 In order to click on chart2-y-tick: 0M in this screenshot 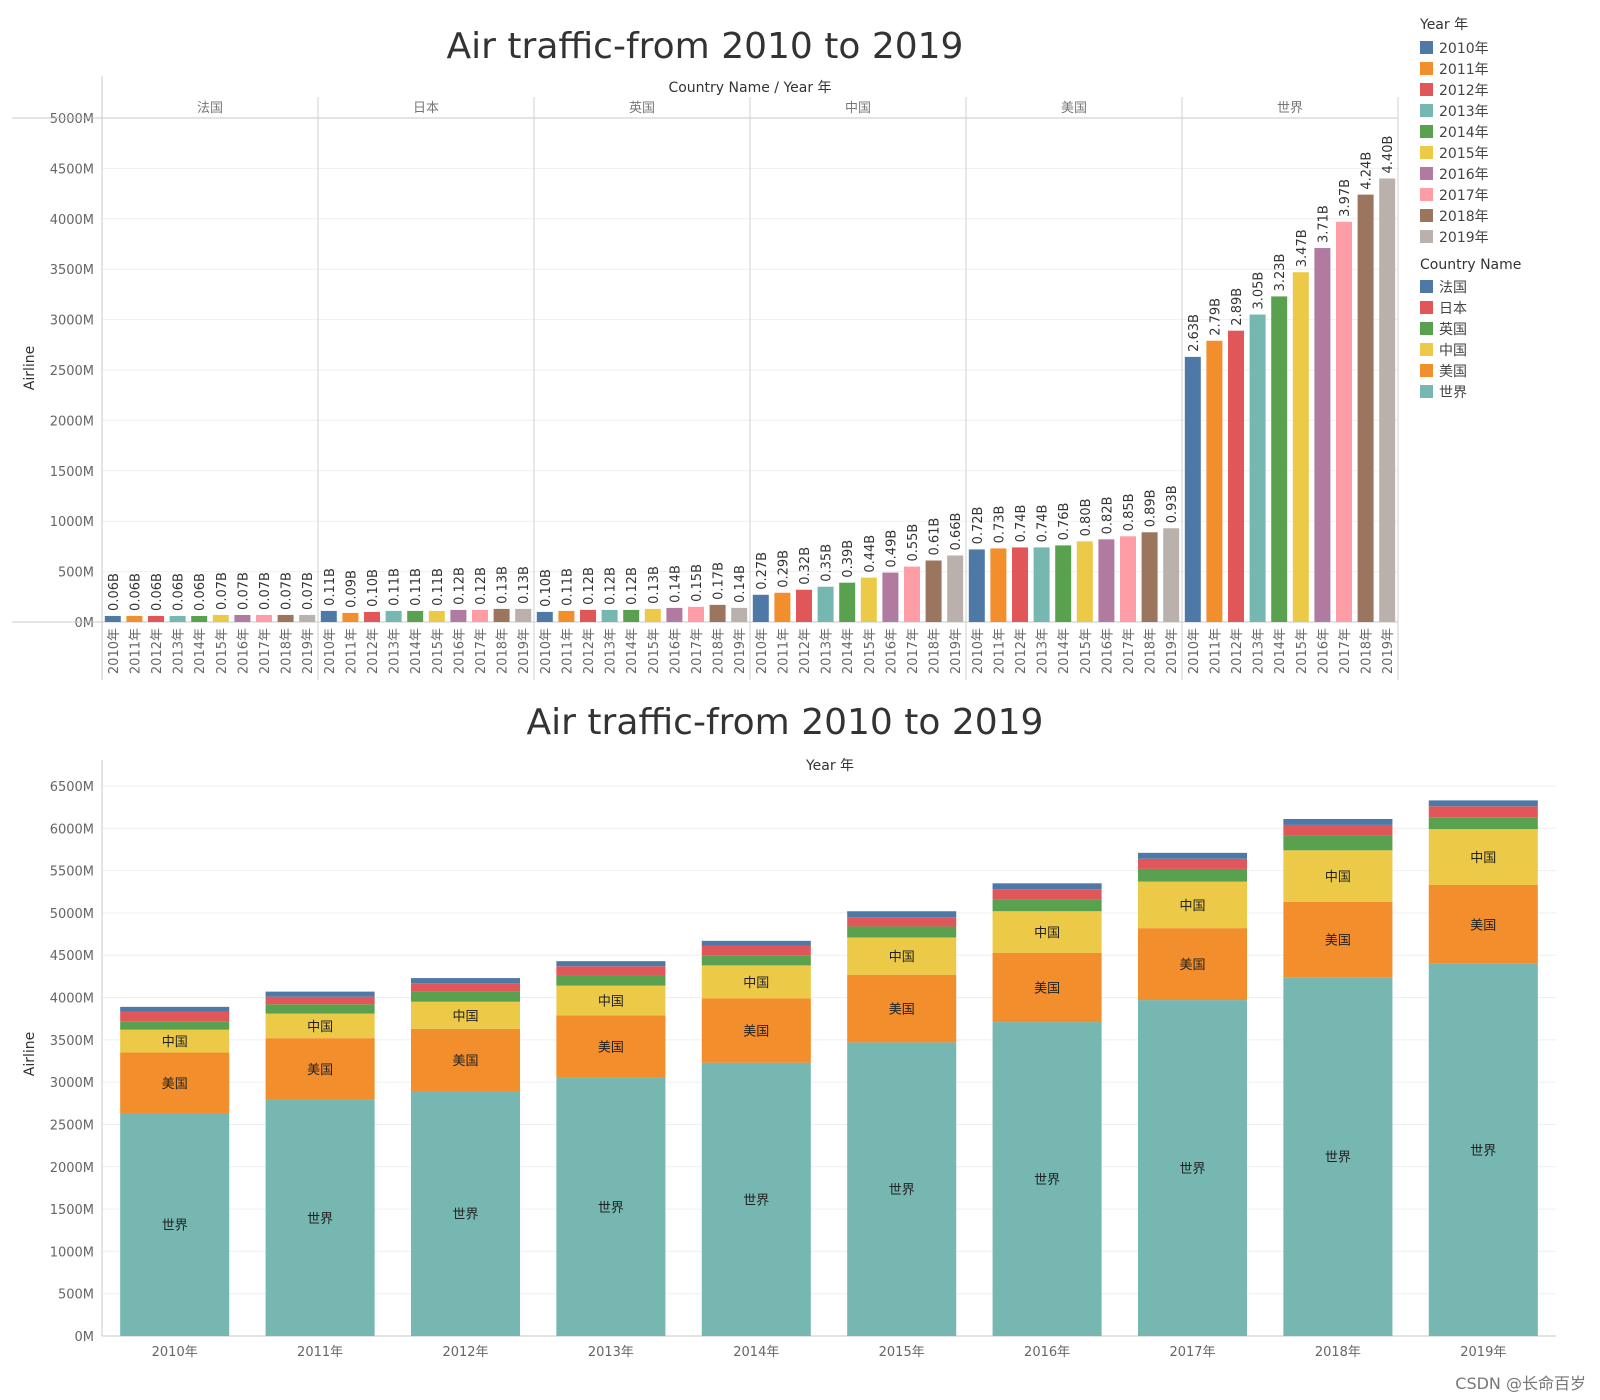, I will do `click(85, 1337)`.